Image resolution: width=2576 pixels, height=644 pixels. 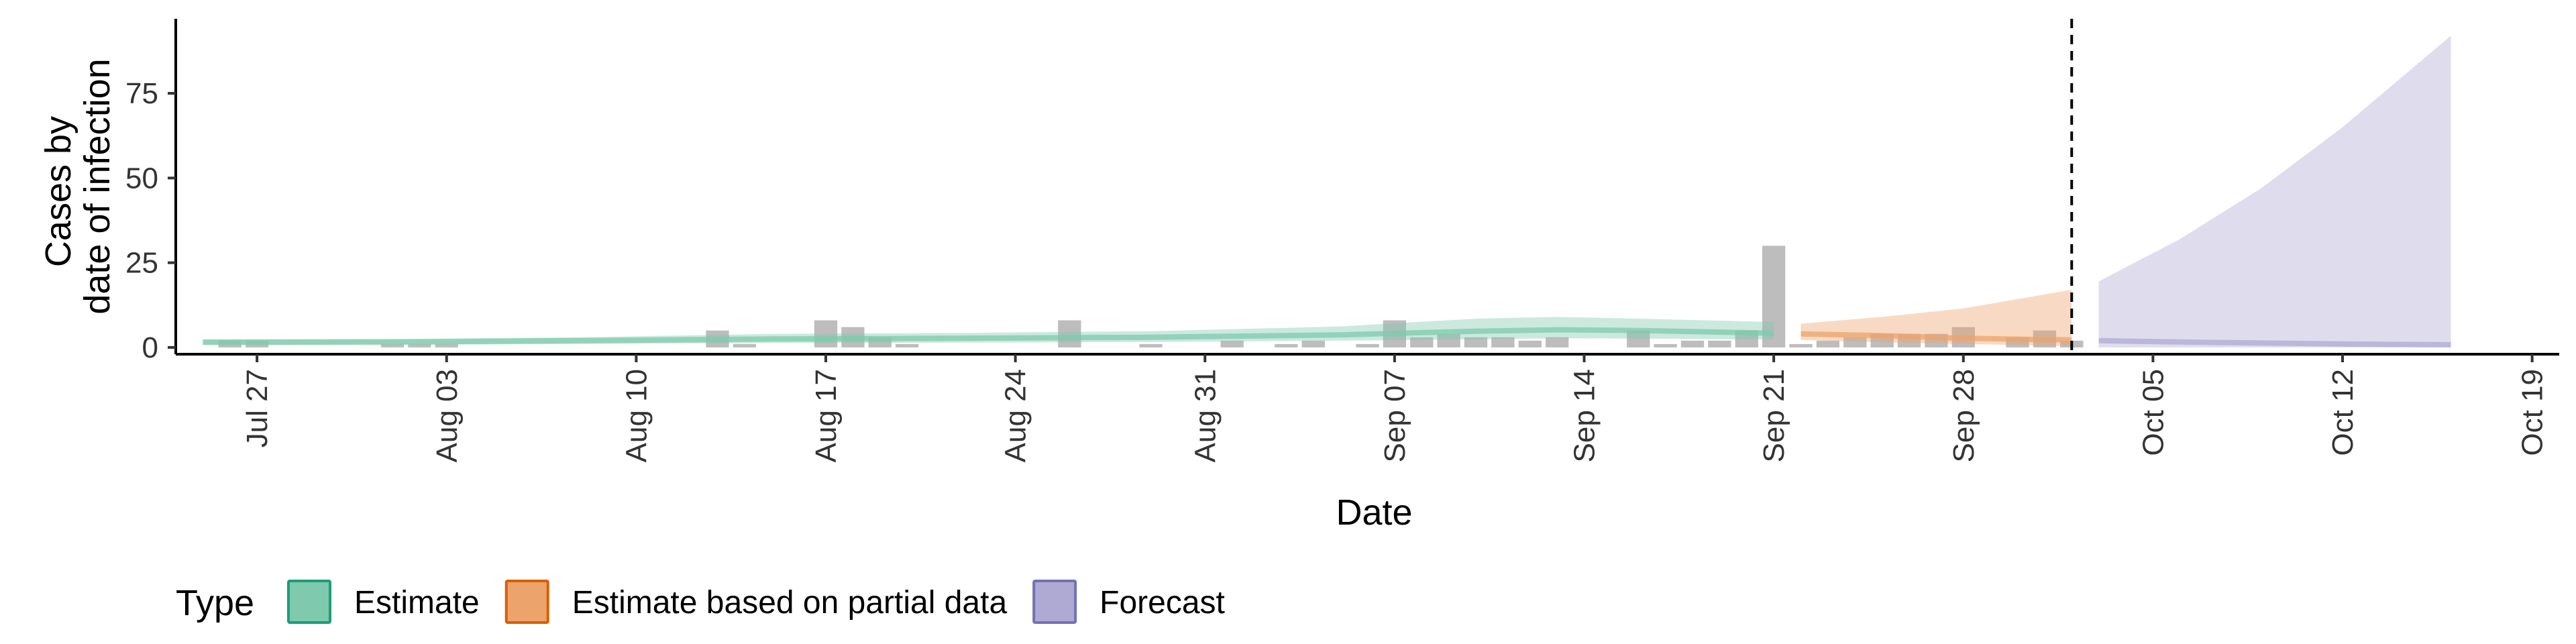 I want to click on median-line-estimate, so click(x=988, y=336).